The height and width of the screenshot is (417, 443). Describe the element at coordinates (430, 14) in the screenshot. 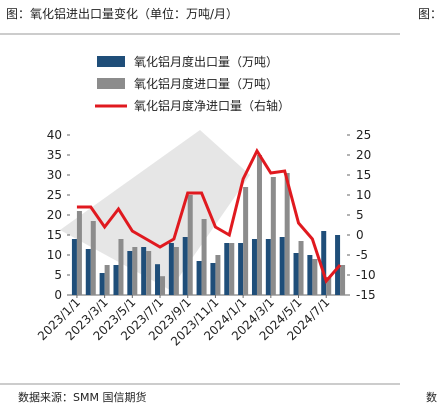

I see `clipped-title: 图：` at that location.